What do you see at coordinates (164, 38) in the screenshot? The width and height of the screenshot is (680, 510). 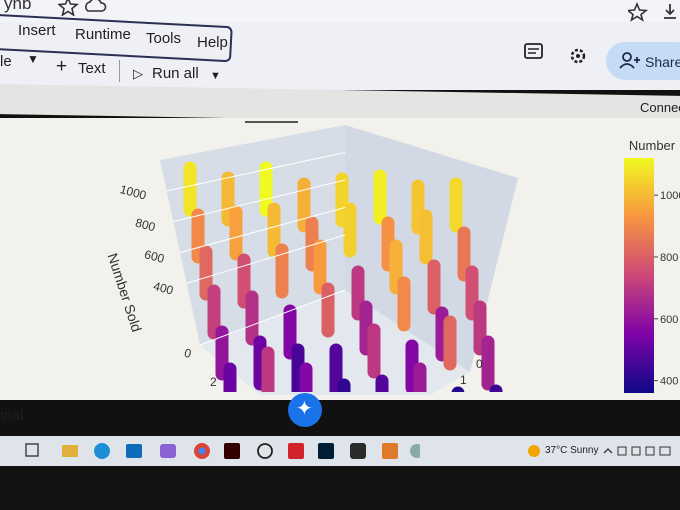 I see `menu-item: Tools` at bounding box center [164, 38].